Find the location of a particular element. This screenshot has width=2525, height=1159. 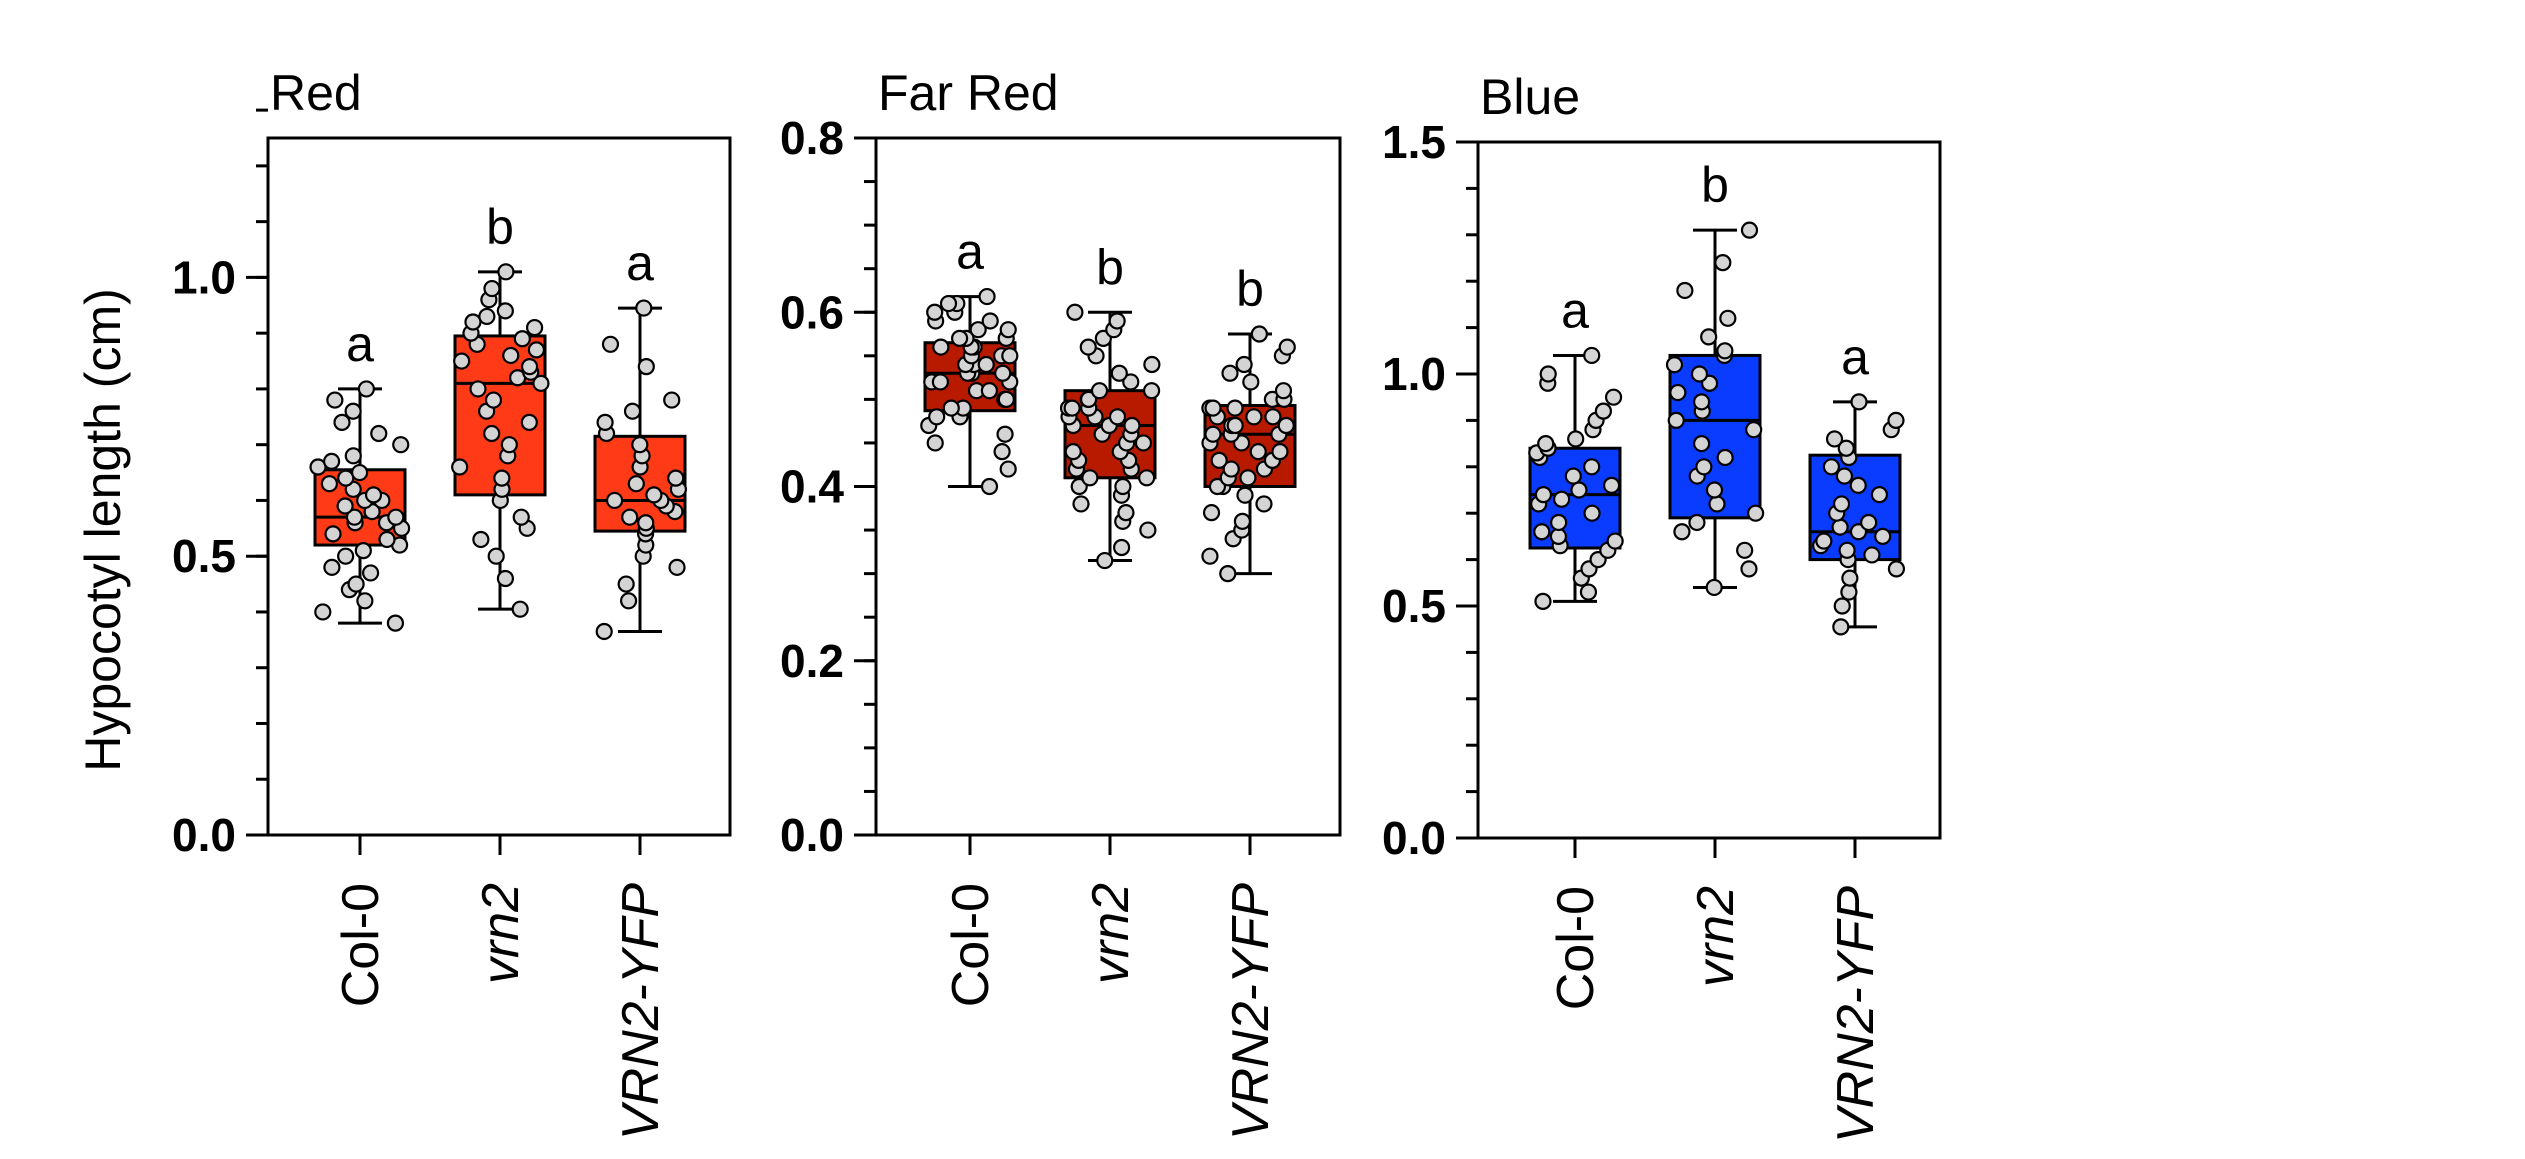

significance-letter: a is located at coordinates (970, 252).